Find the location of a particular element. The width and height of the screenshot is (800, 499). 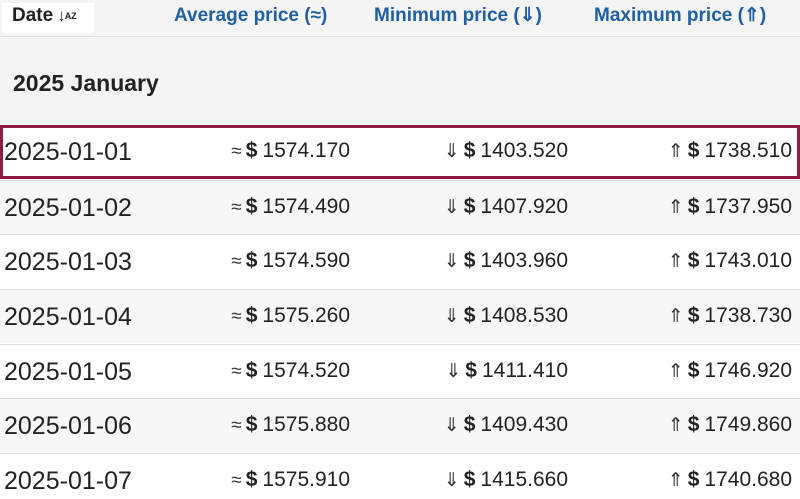

row-date: 2025-01-03 is located at coordinates (68, 262).